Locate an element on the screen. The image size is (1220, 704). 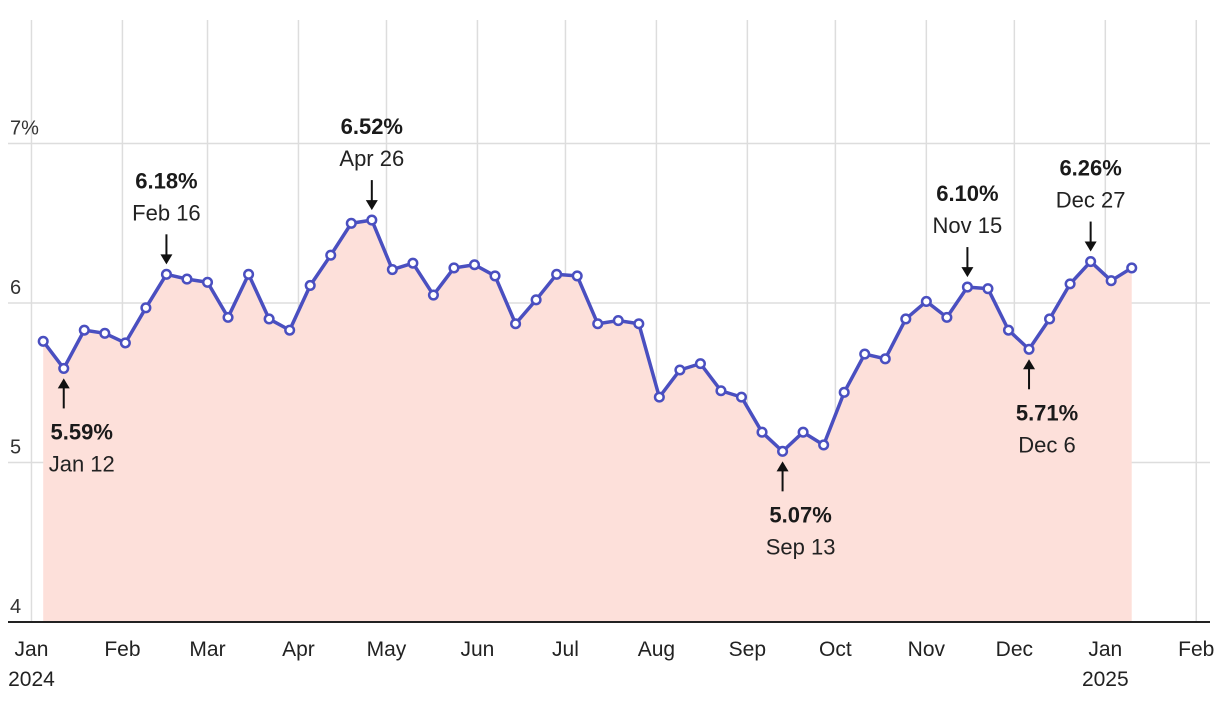
annotation-value-label: 6.26% is located at coordinates (1090, 168).